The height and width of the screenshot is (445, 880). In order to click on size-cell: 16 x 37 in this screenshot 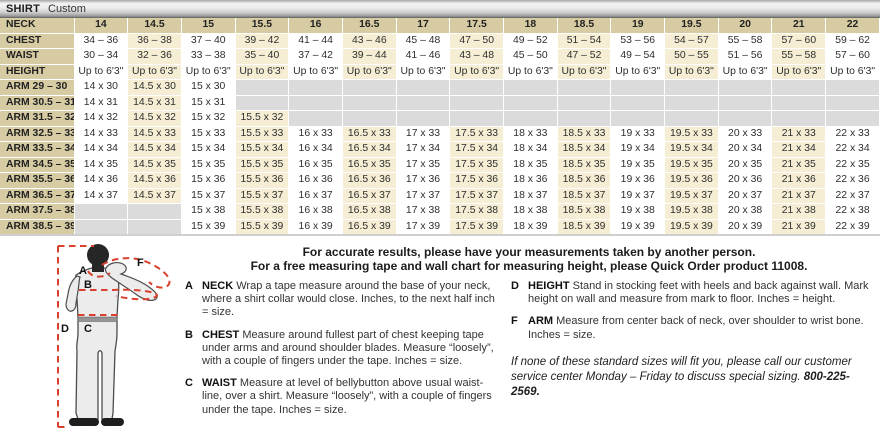, I will do `click(315, 196)`.